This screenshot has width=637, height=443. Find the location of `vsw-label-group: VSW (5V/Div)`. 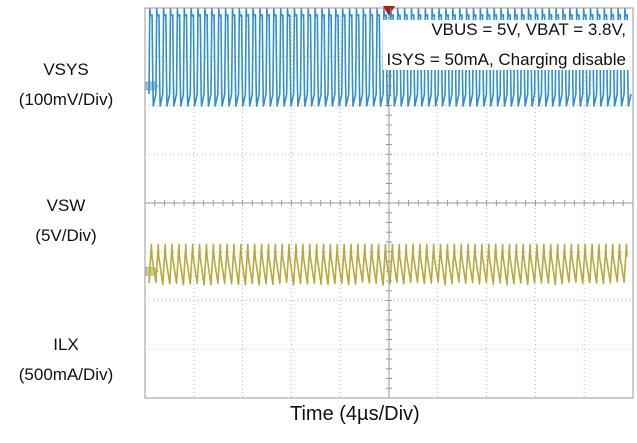

vsw-label-group: VSW (5V/Div) is located at coordinates (66, 221).